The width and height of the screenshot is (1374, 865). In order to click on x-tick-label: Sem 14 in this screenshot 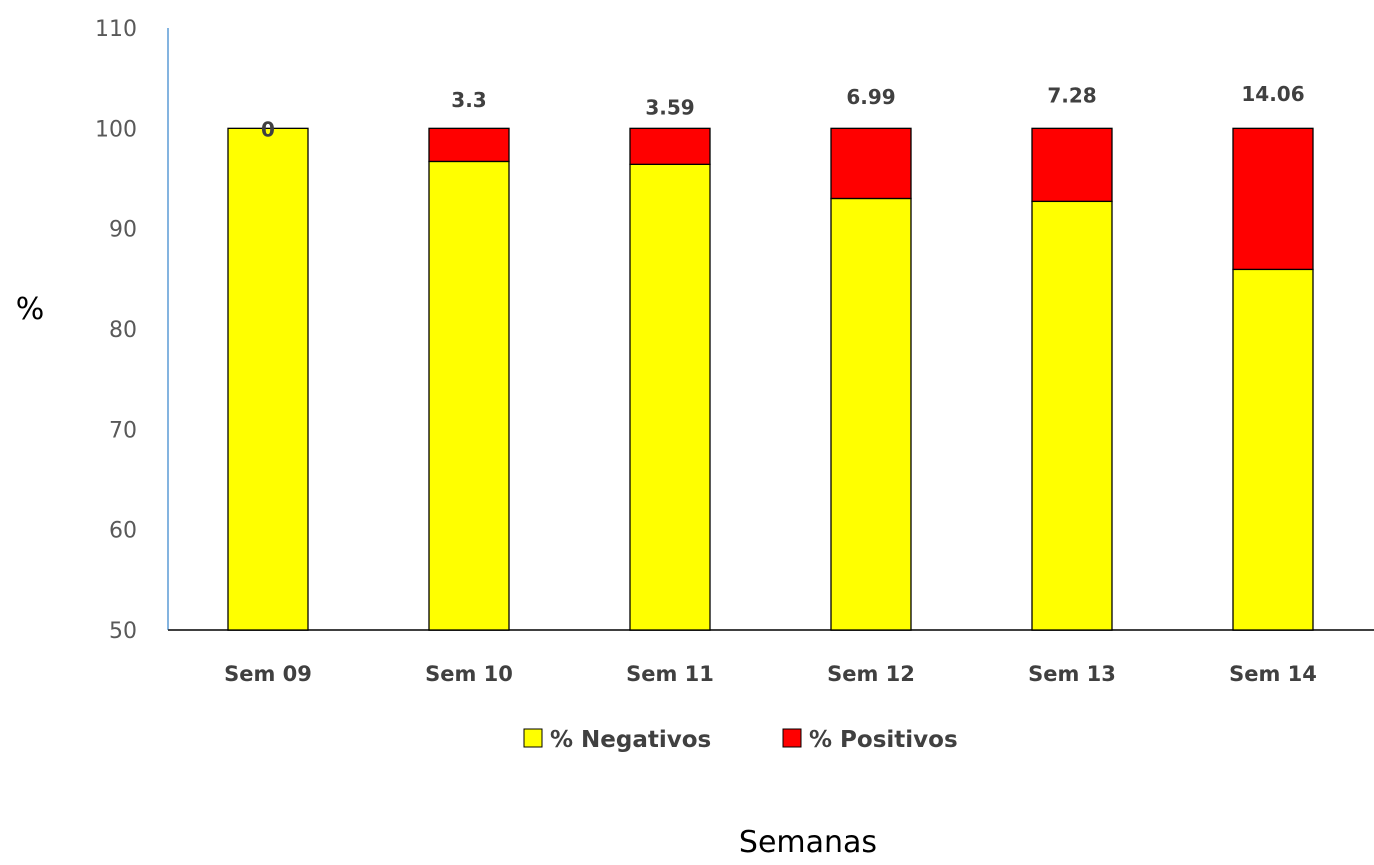, I will do `click(1273, 674)`.